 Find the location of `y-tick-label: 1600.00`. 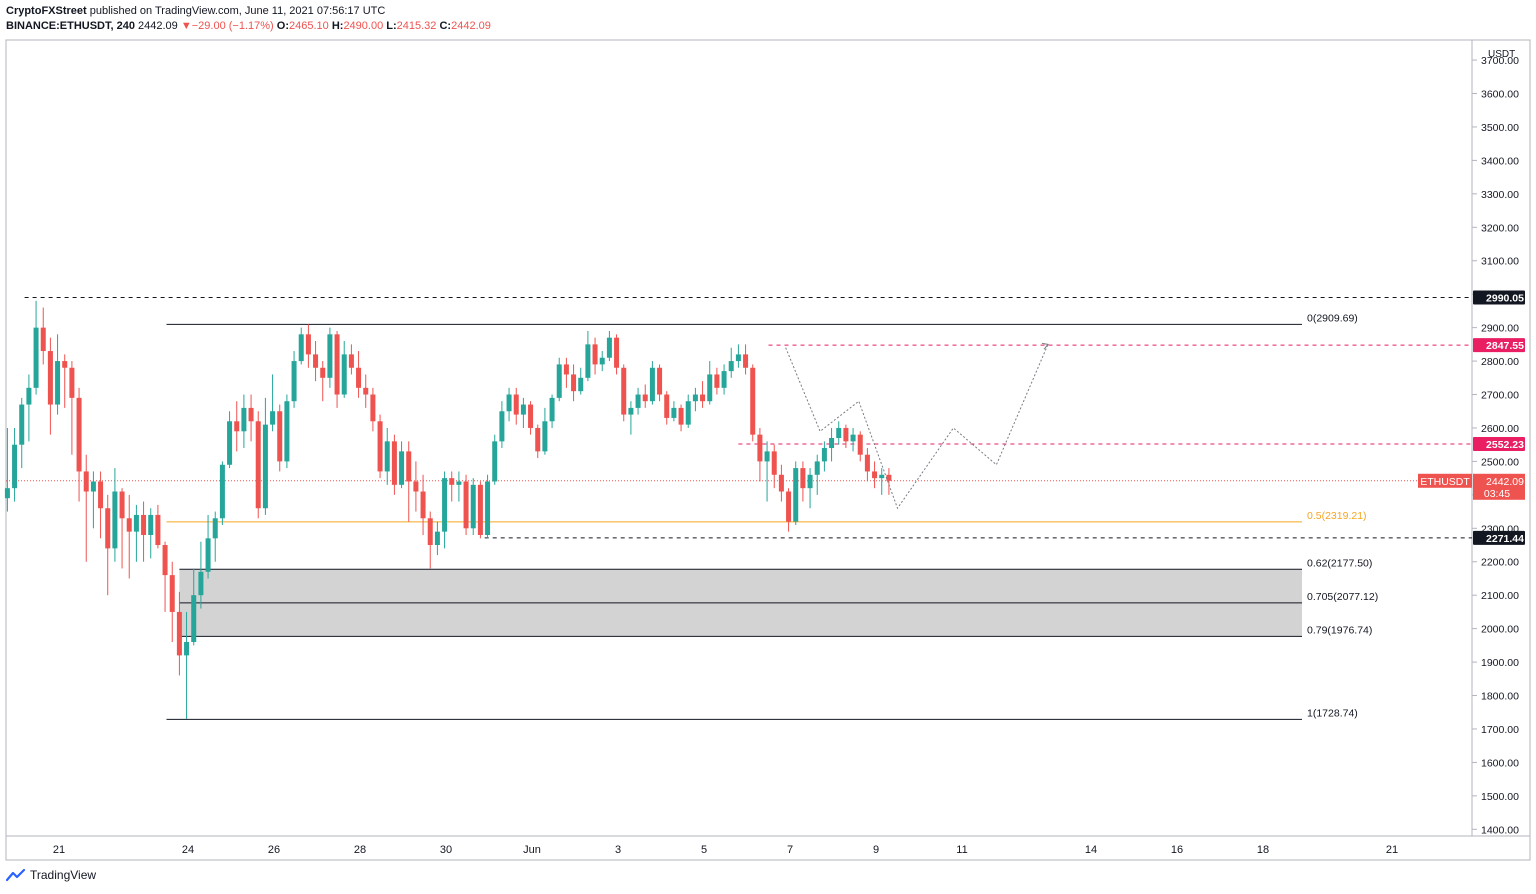

y-tick-label: 1600.00 is located at coordinates (1500, 763).